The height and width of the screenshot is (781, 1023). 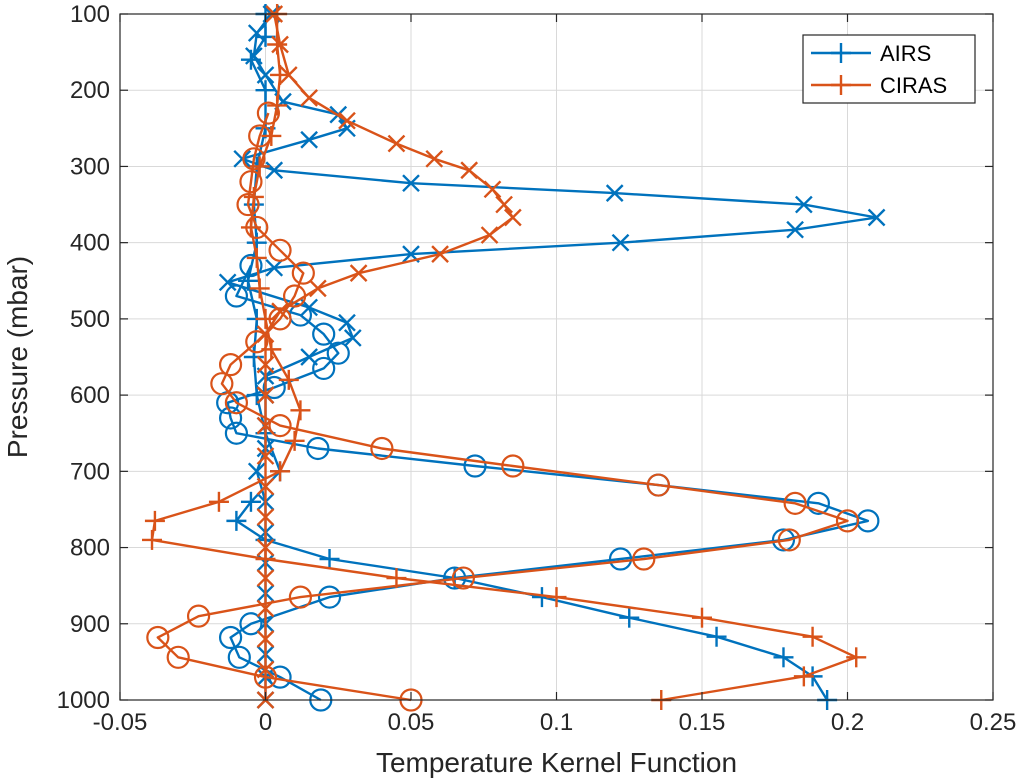 What do you see at coordinates (90, 14) in the screenshot?
I see `y-tick-label: 100` at bounding box center [90, 14].